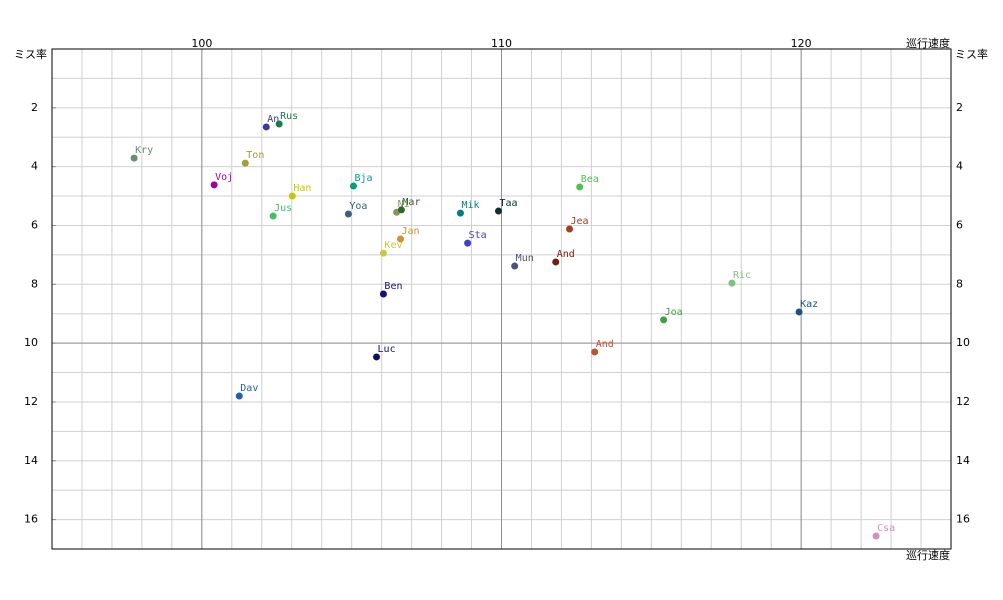 The width and height of the screenshot is (1003, 600). Describe the element at coordinates (255, 155) in the screenshot. I see `pt-label: Ton` at that location.